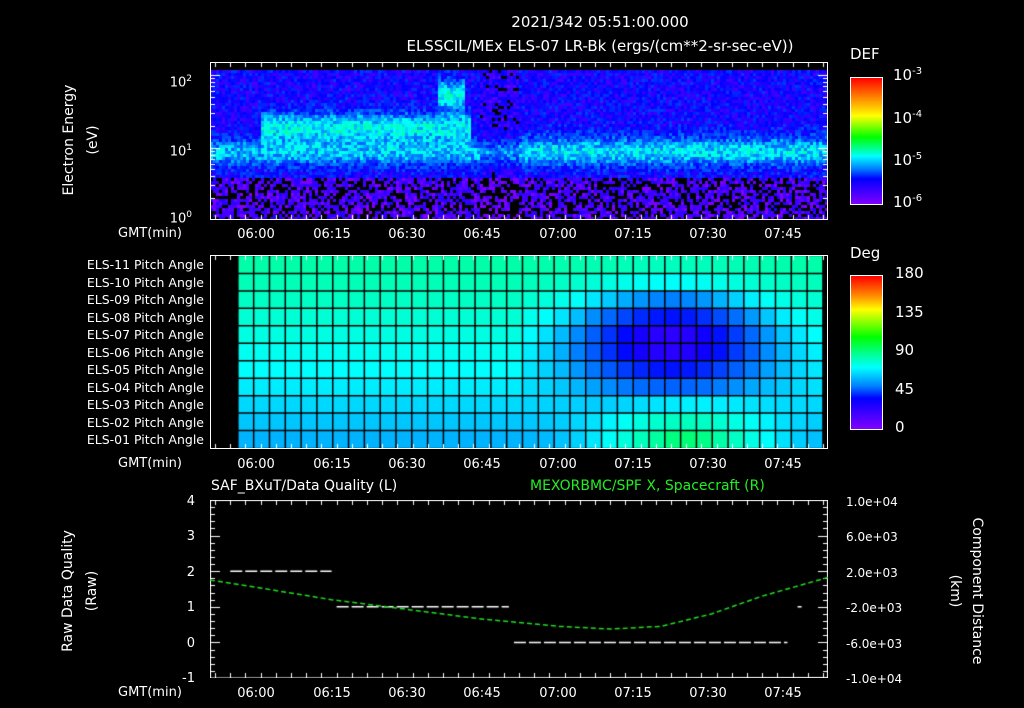 The image size is (1024, 708). I want to click on colorbar-deg-tick: 90, so click(905, 350).